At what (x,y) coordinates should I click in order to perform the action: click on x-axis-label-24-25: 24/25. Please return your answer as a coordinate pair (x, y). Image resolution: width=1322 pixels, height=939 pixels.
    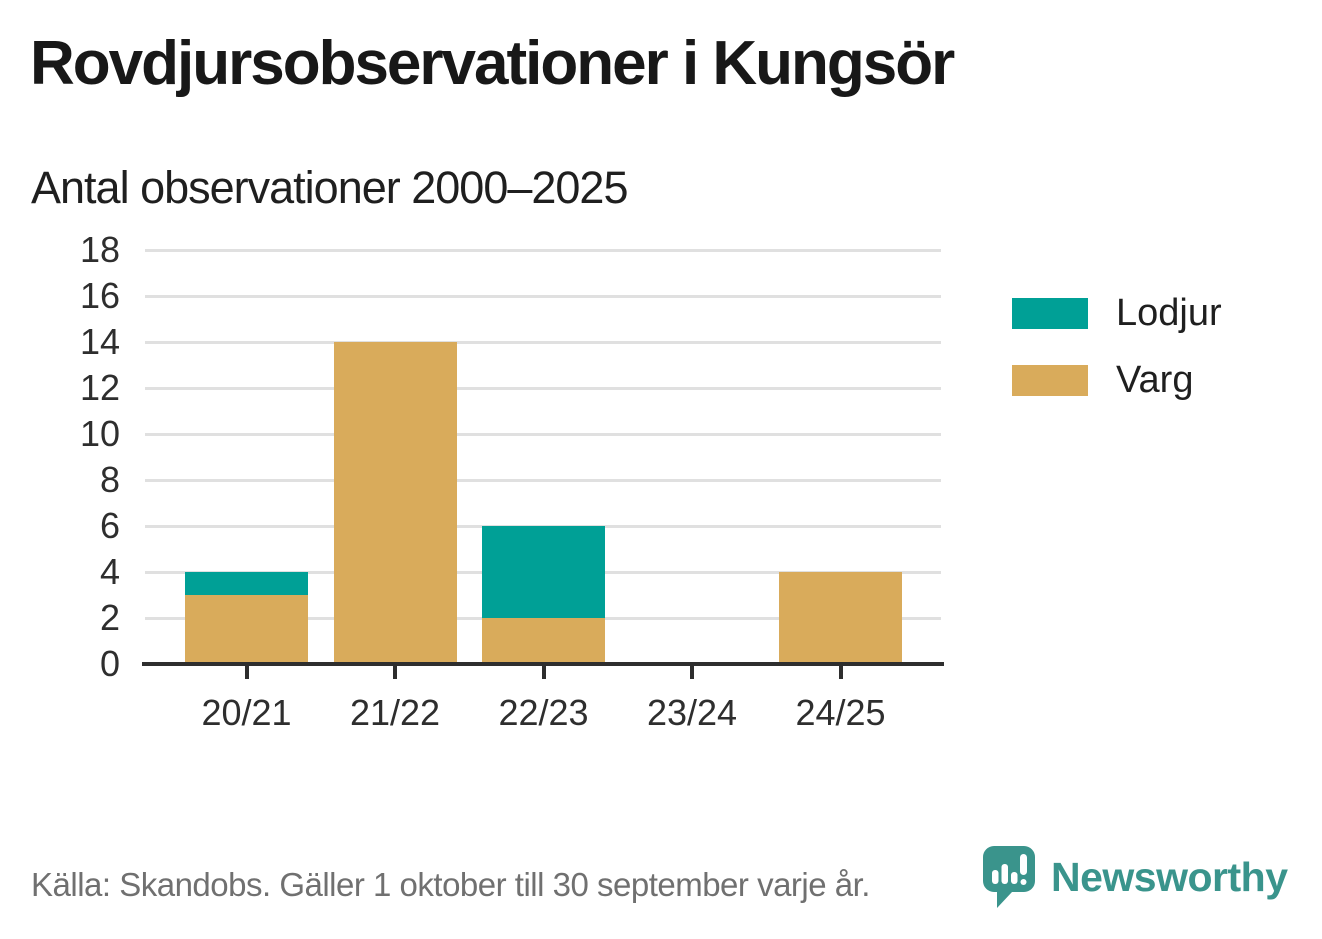
    Looking at the image, I should click on (840, 712).